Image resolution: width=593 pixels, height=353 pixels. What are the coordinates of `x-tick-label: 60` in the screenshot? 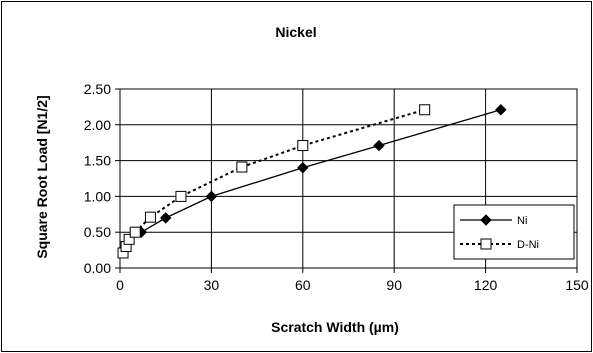 It's located at (303, 285).